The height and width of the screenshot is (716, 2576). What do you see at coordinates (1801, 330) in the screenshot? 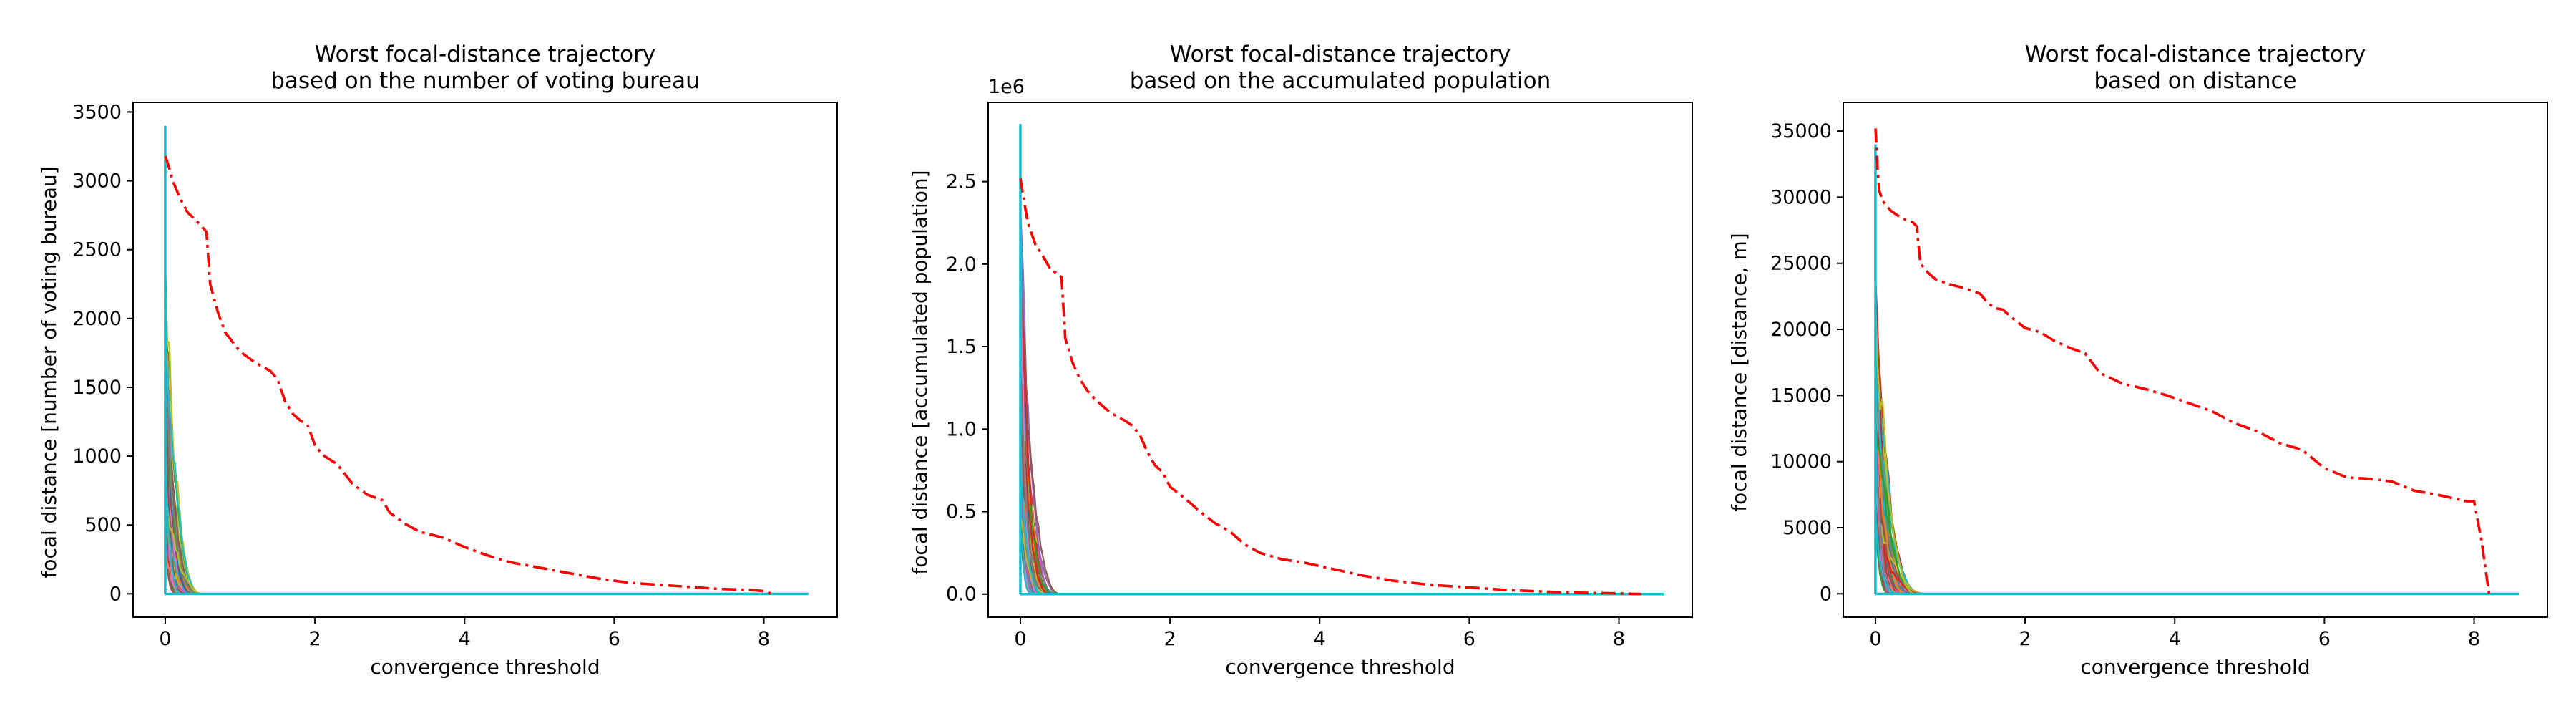
I see `y-tick-label: 20000` at bounding box center [1801, 330].